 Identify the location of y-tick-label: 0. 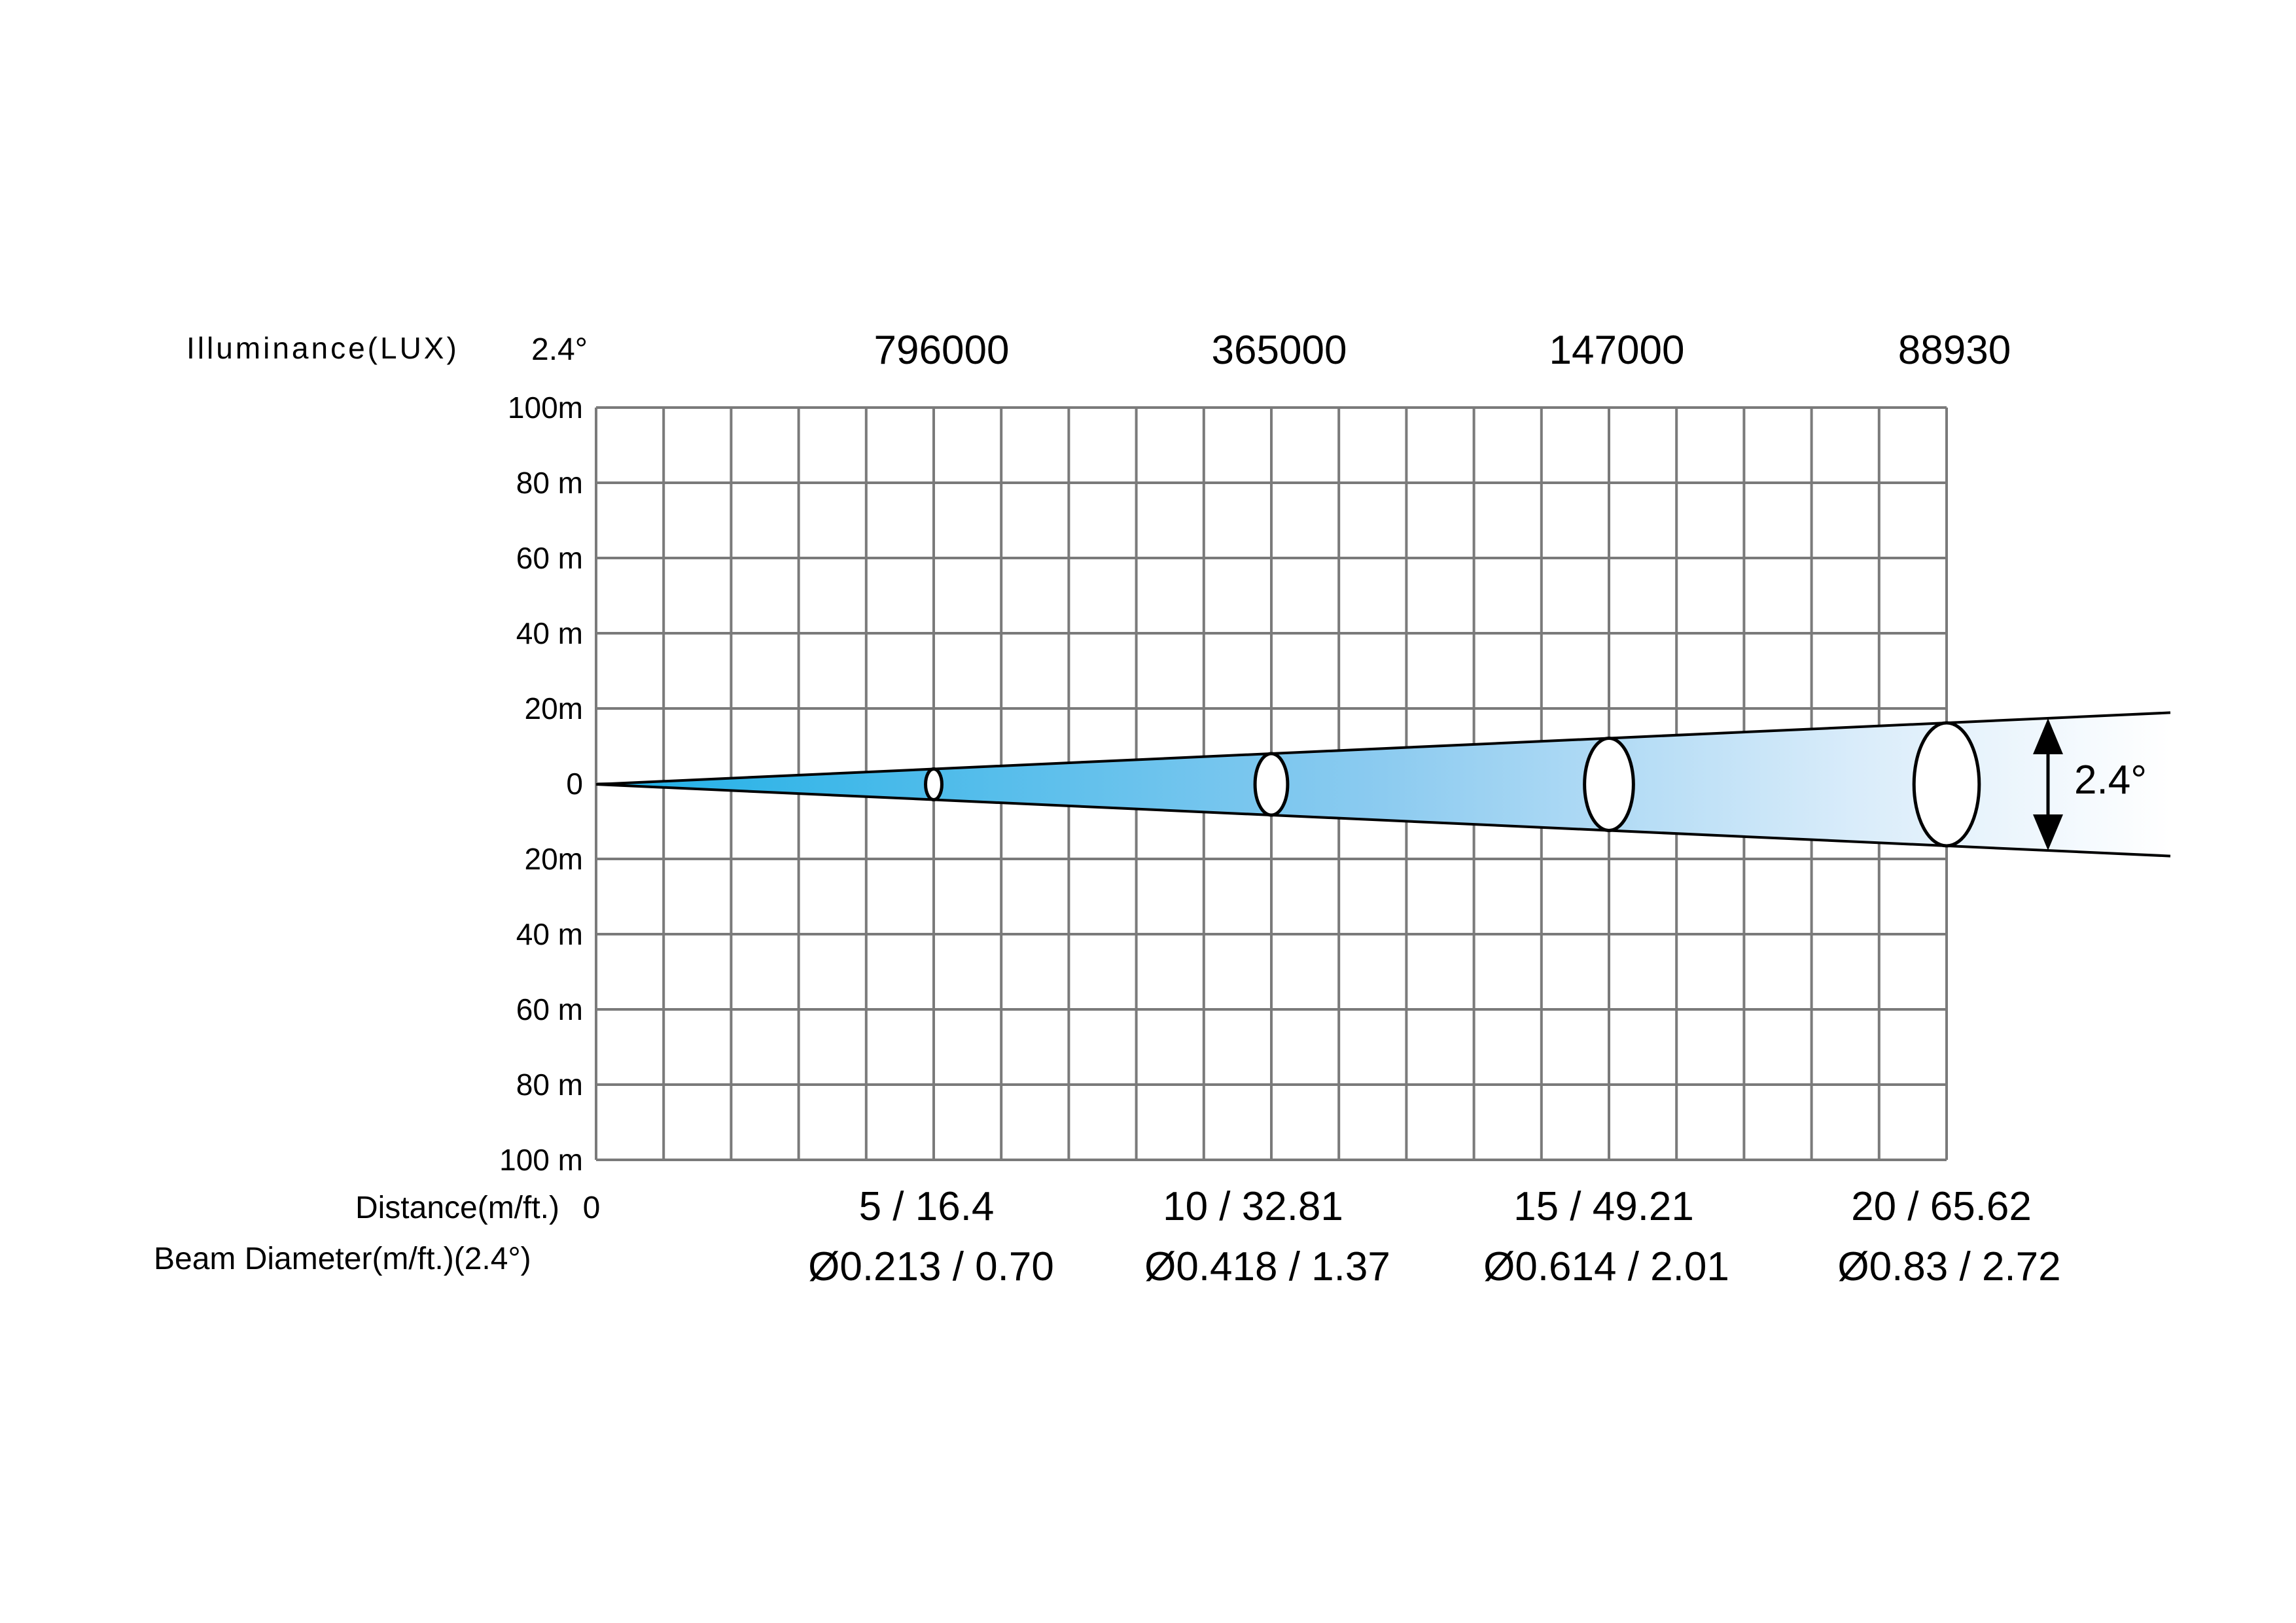
(574, 784).